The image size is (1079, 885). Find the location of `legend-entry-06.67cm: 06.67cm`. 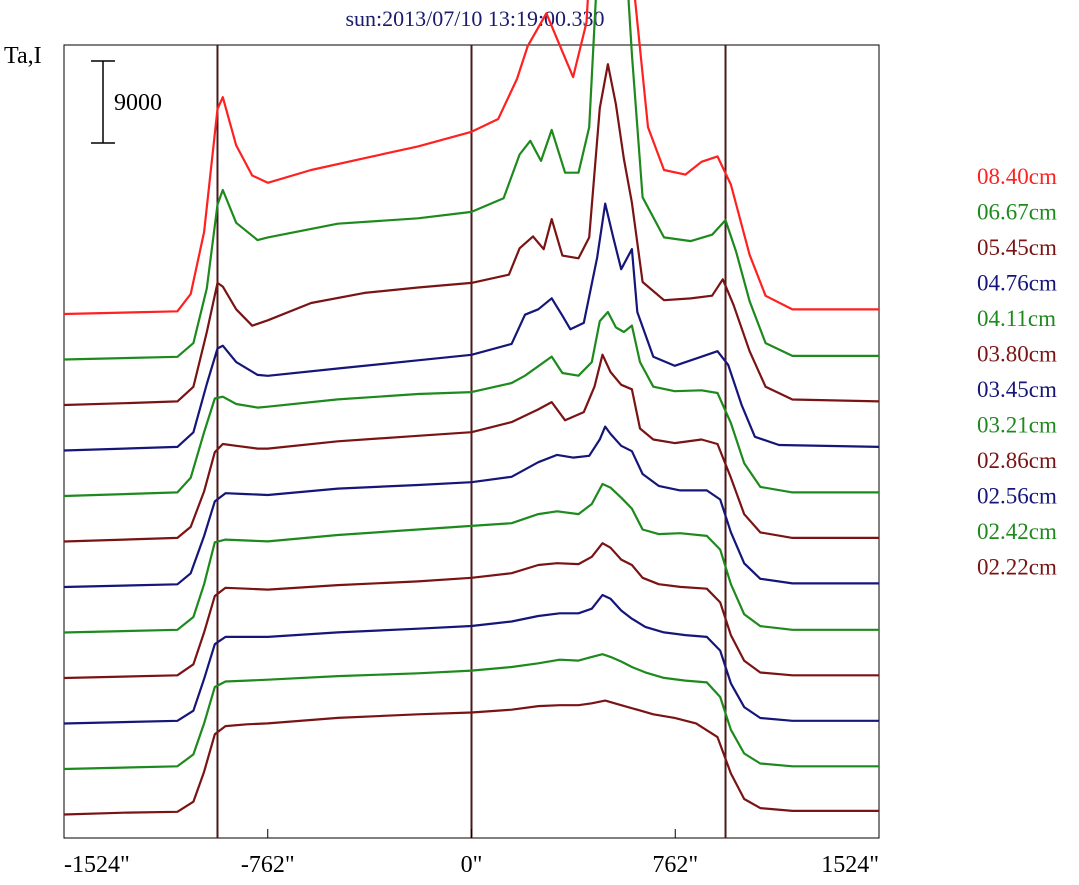

legend-entry-06.67cm: 06.67cm is located at coordinates (1017, 212).